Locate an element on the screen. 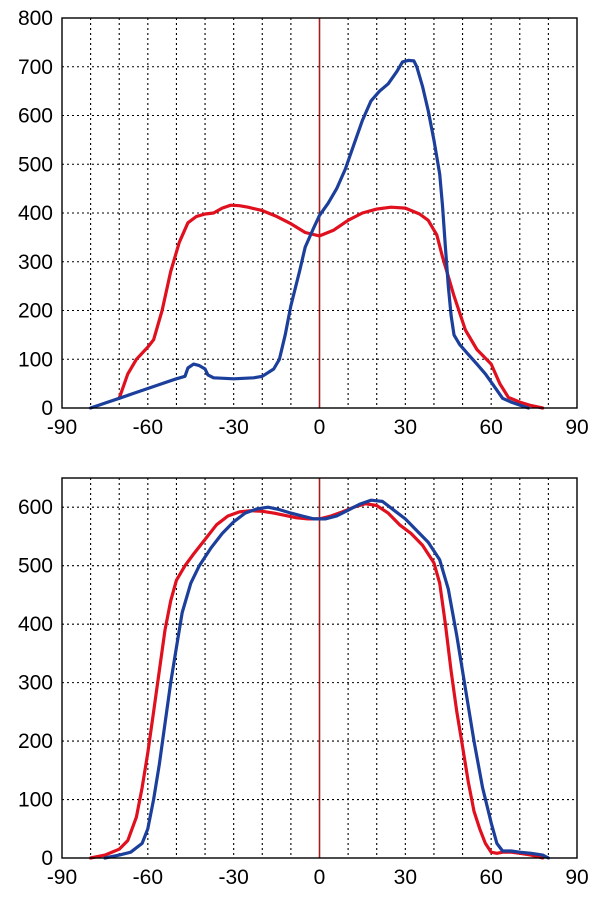 This screenshot has height=900, width=600. y-tick-label: 700 is located at coordinates (35, 67).